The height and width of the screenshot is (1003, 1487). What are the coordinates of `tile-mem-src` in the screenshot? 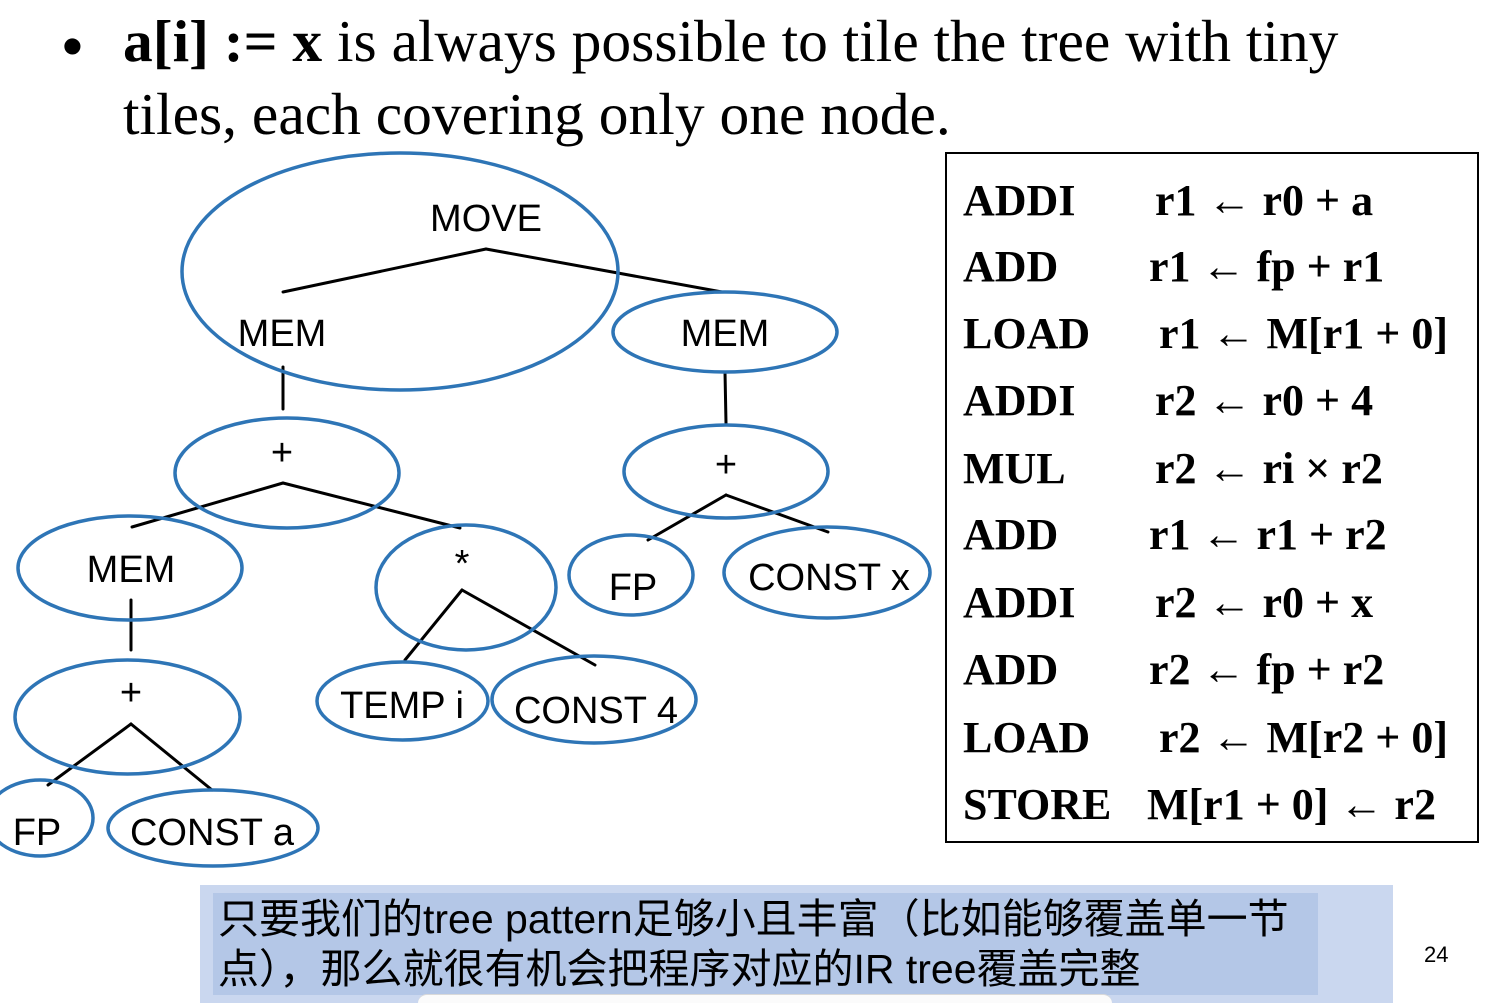 It's located at (725, 332).